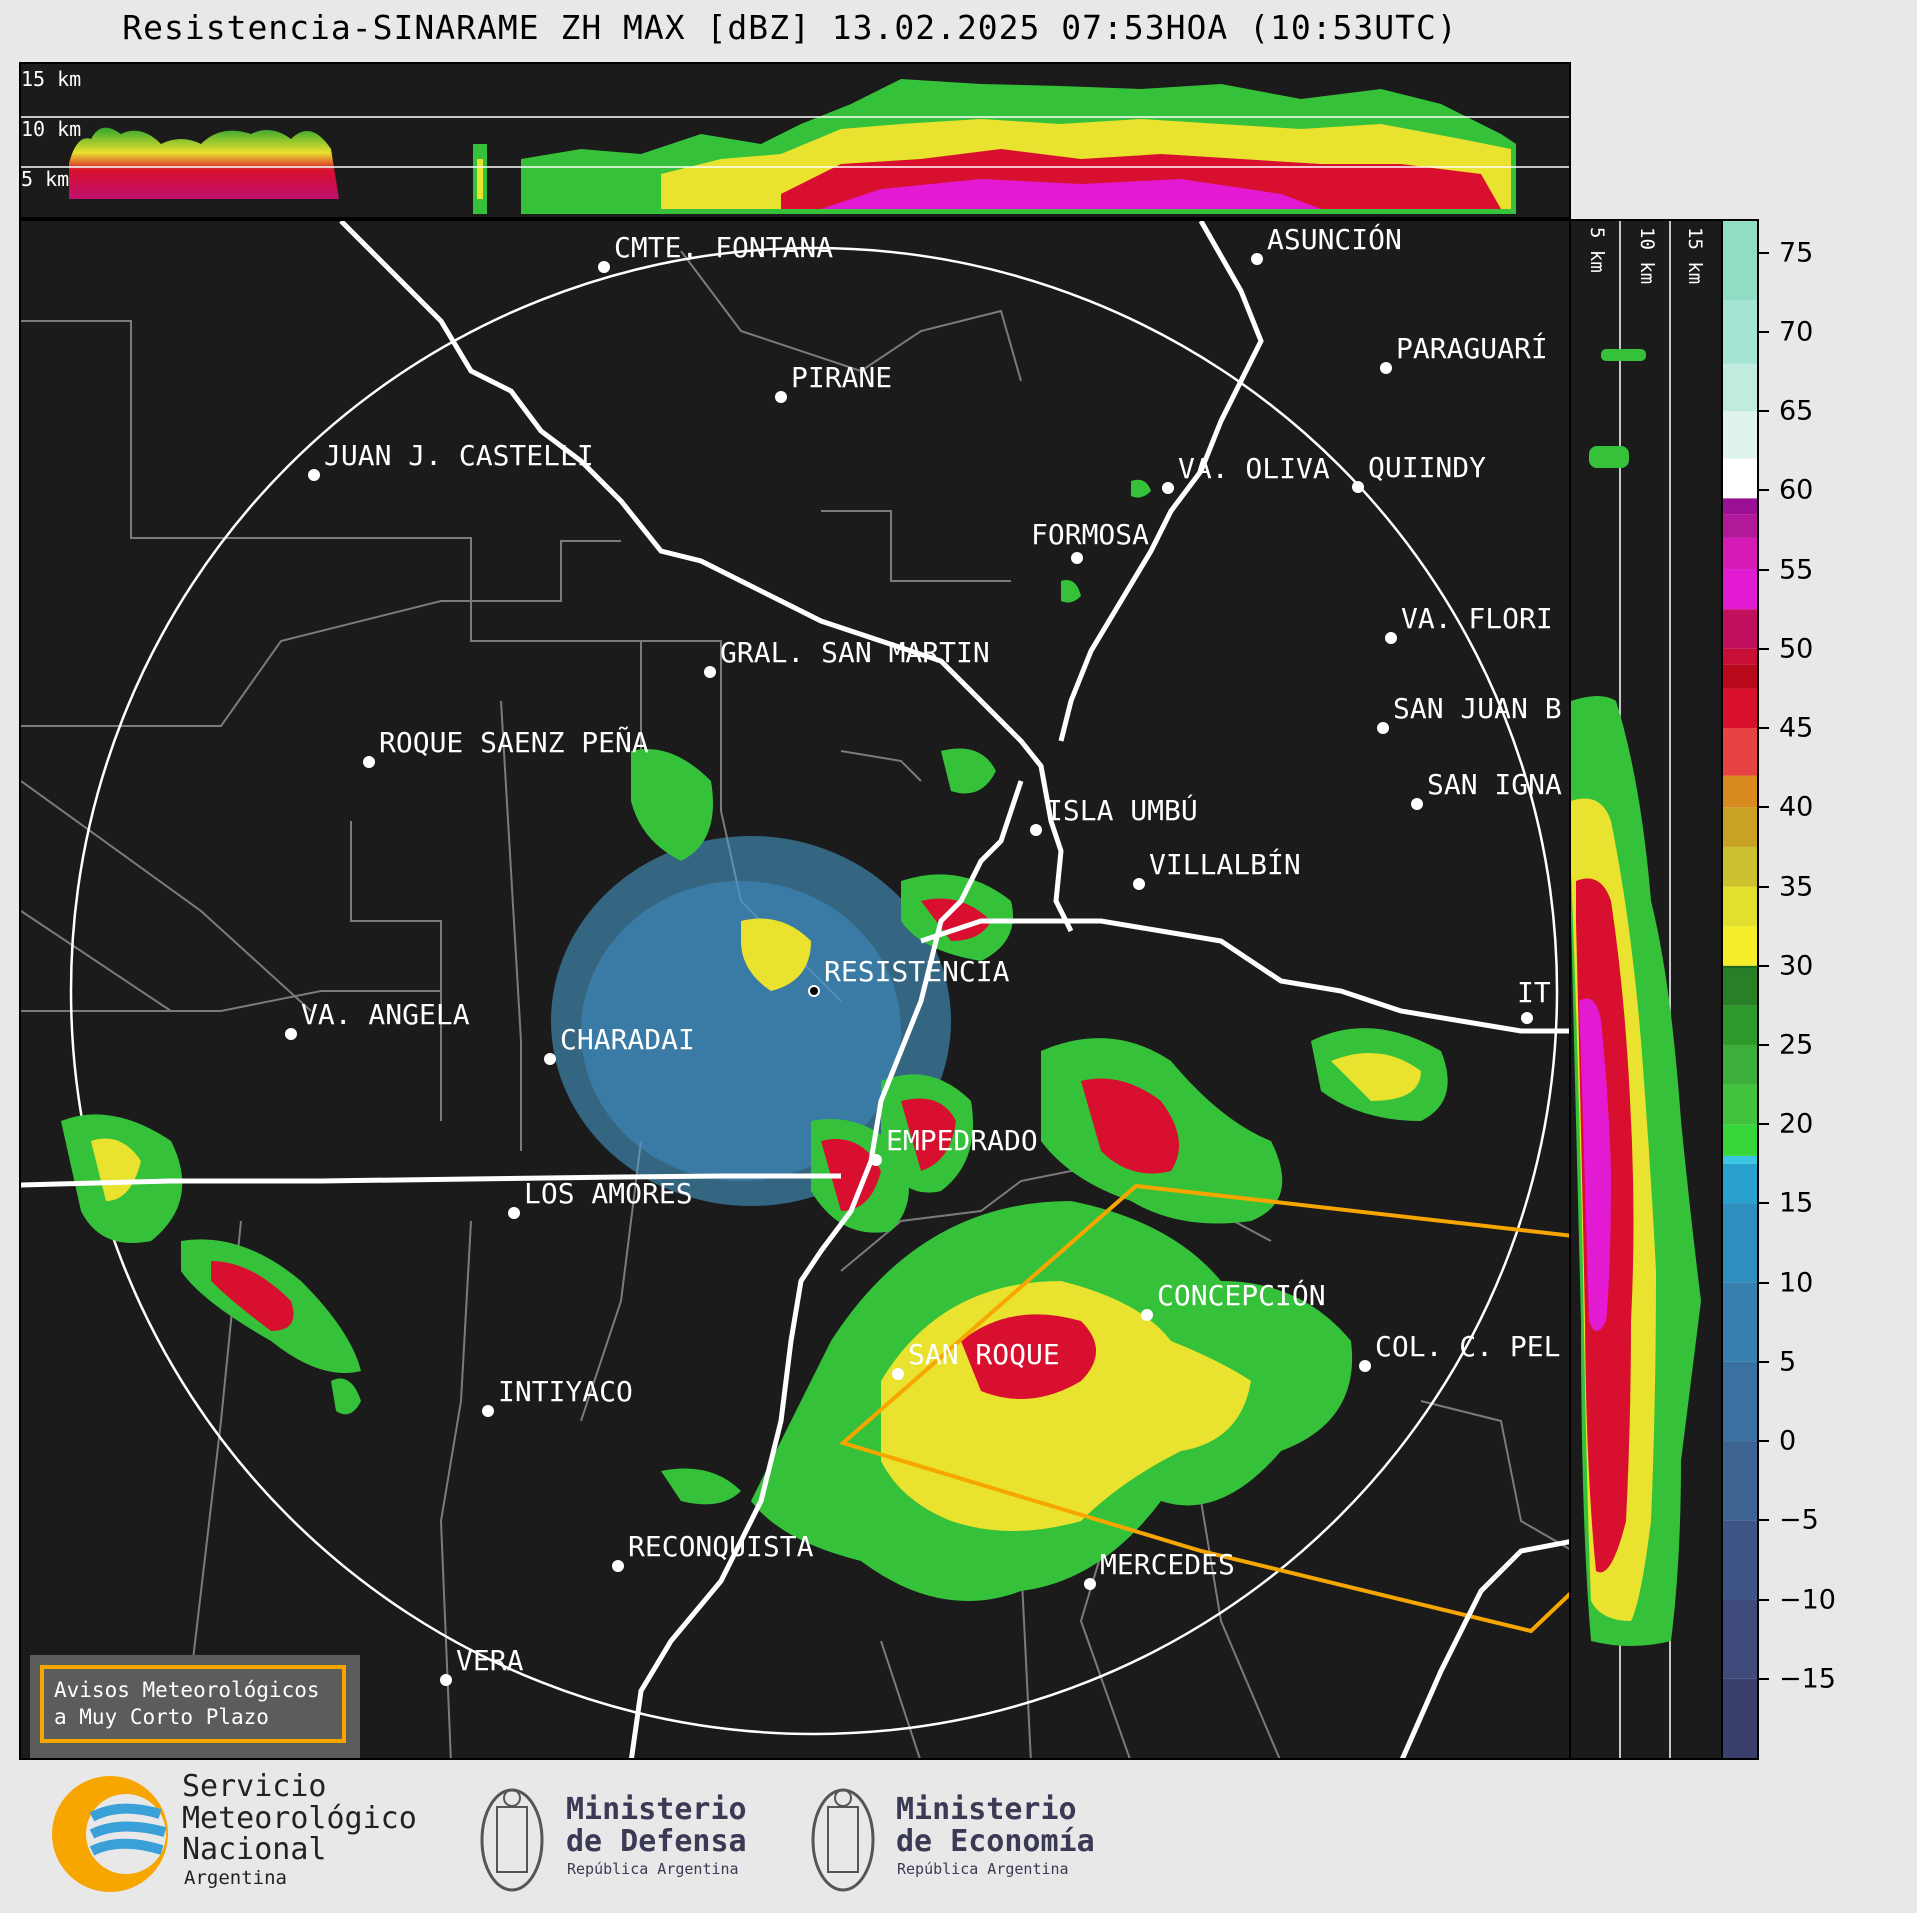 Image resolution: width=1917 pixels, height=1913 pixels. I want to click on colorbar-label: 5, so click(1788, 1362).